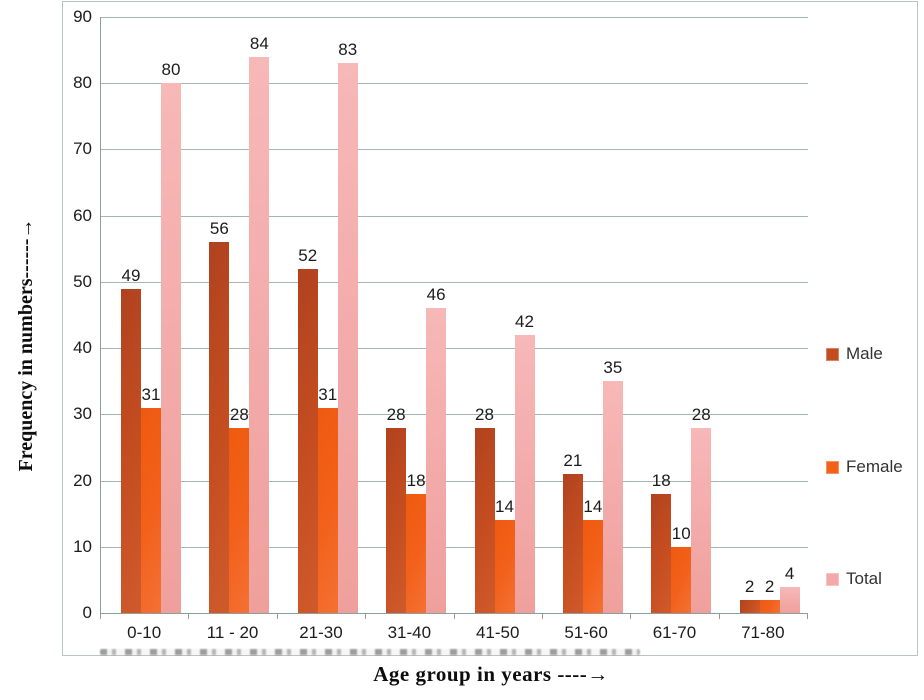  What do you see at coordinates (308, 255) in the screenshot?
I see `value-label: 52` at bounding box center [308, 255].